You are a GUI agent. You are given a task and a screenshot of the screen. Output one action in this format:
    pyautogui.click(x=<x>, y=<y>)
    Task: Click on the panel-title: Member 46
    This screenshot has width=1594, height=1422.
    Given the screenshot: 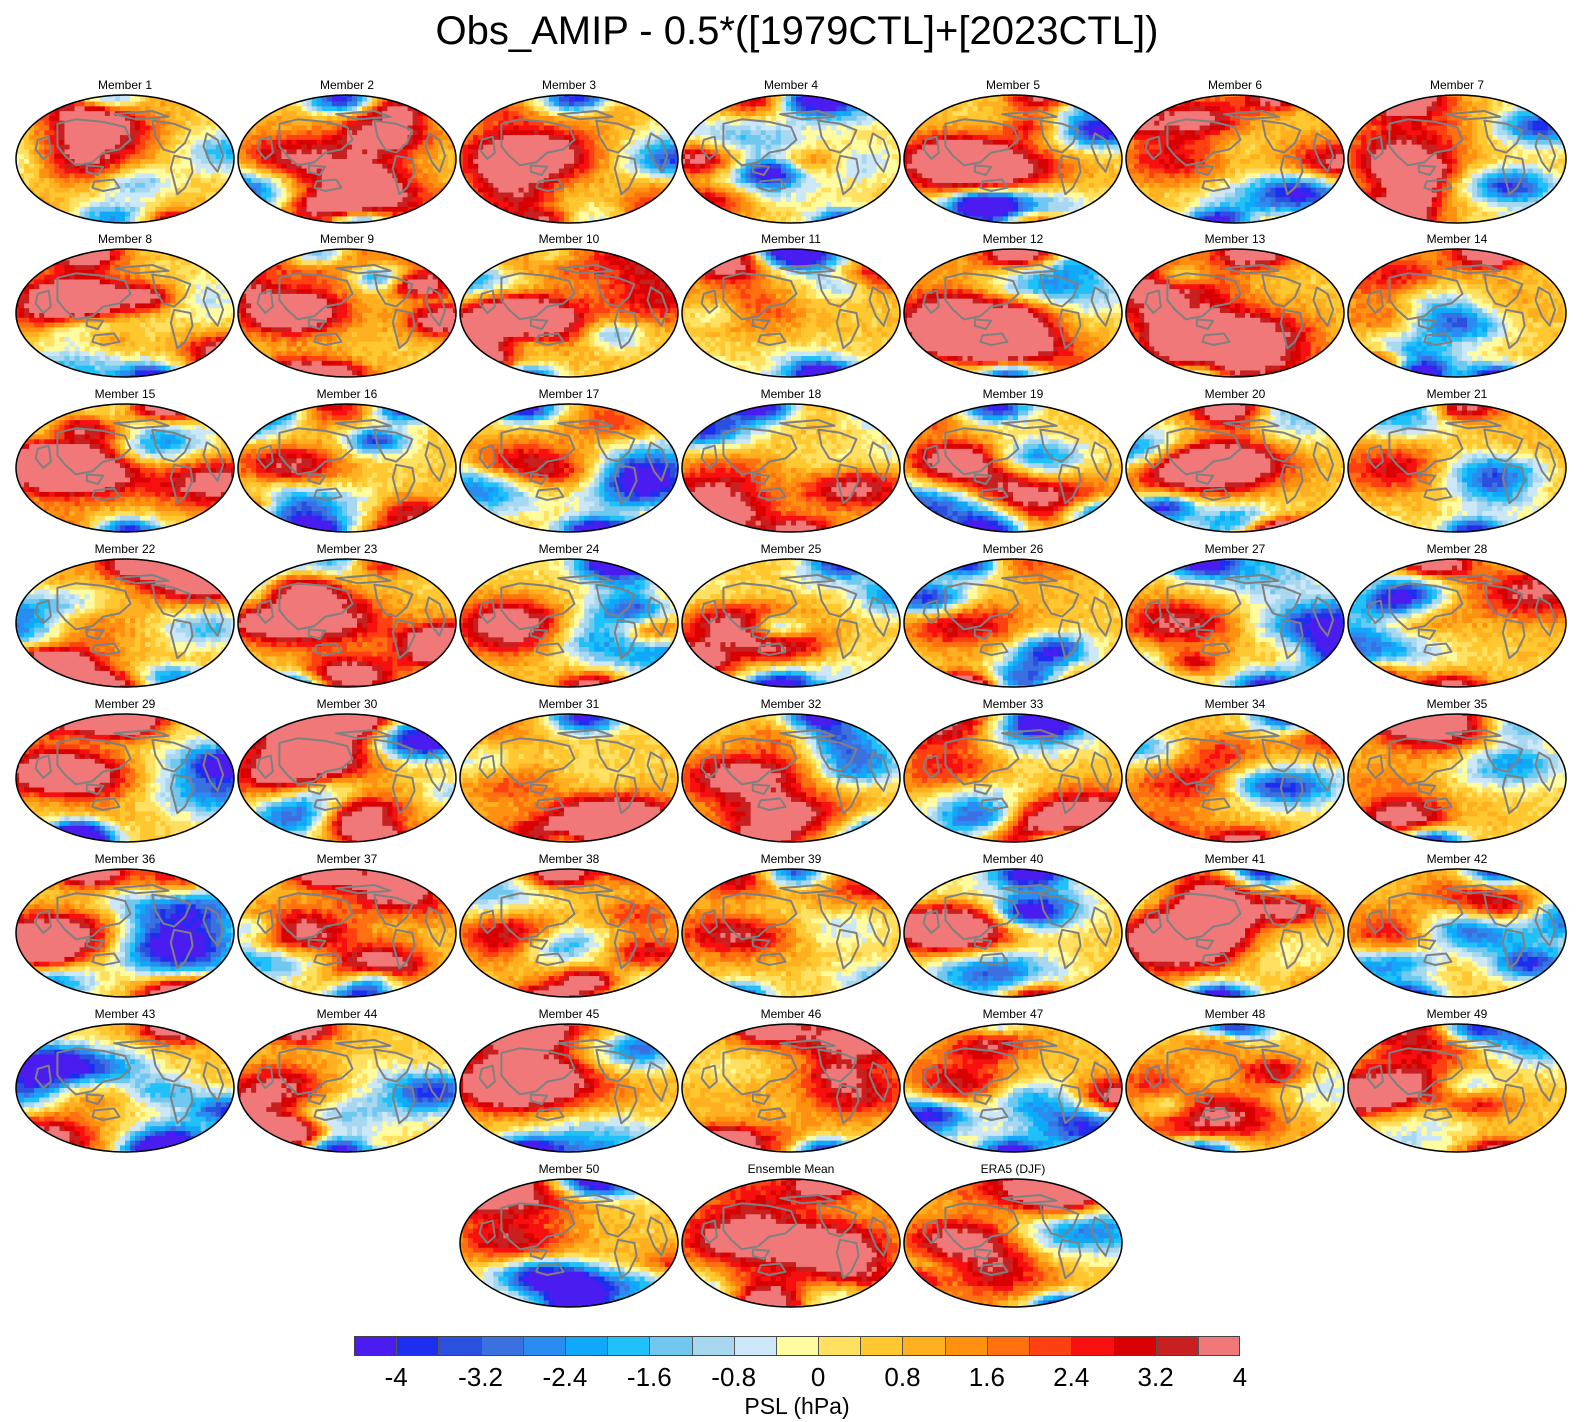 What is the action you would take?
    pyautogui.click(x=791, y=1014)
    